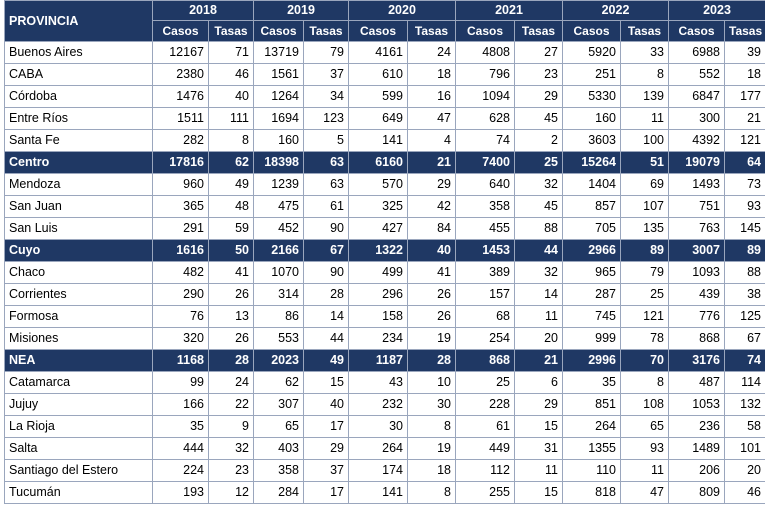  What do you see at coordinates (384, 272) in the screenshot?
I see `province-row: Chaco 482 41 1070 90 499 41 389 32 965 79 1093 88` at bounding box center [384, 272].